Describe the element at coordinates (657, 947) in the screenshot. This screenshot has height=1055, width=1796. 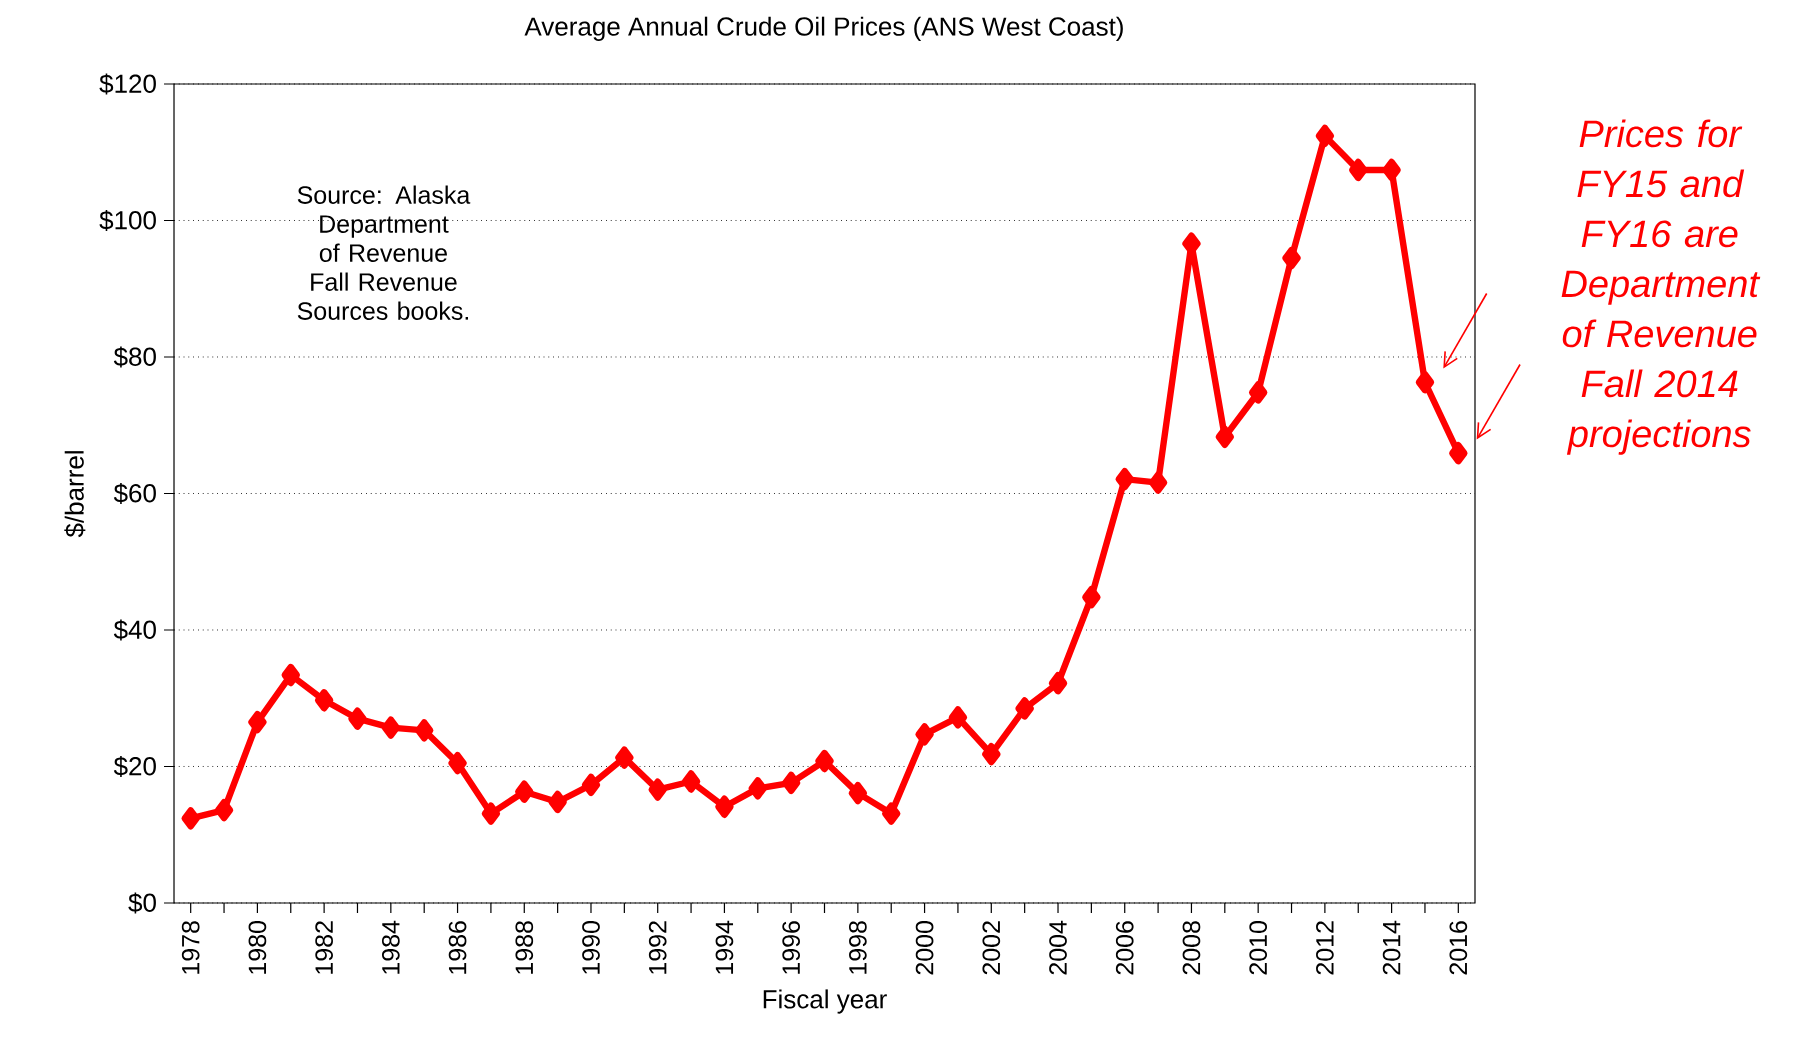
I see `x-tick-label: 1992` at that location.